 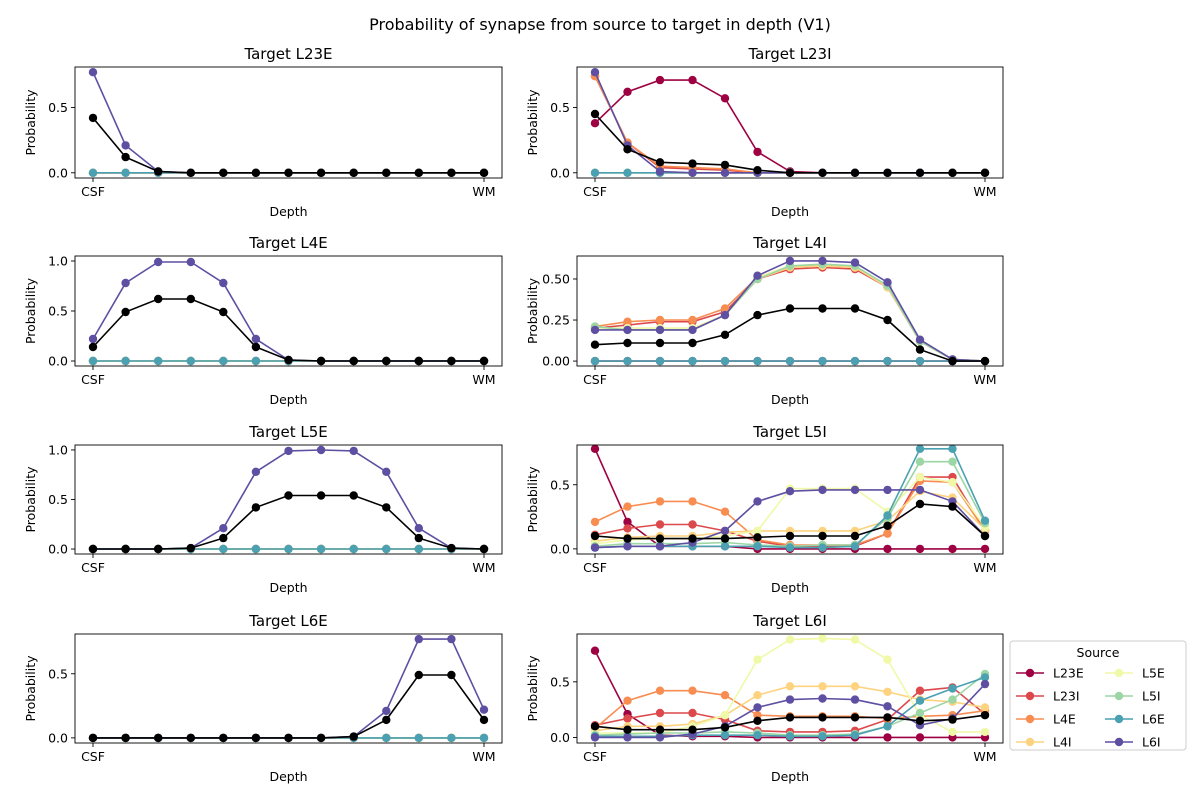 I want to click on legend-label: L4E, so click(x=1064, y=719).